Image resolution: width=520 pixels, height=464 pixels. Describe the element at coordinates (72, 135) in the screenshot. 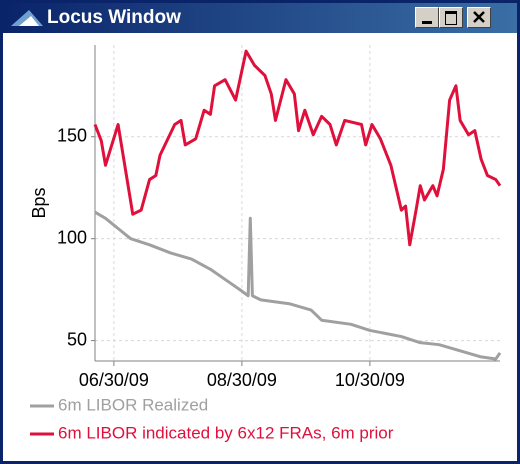

I see `y-tick-label: 150` at that location.